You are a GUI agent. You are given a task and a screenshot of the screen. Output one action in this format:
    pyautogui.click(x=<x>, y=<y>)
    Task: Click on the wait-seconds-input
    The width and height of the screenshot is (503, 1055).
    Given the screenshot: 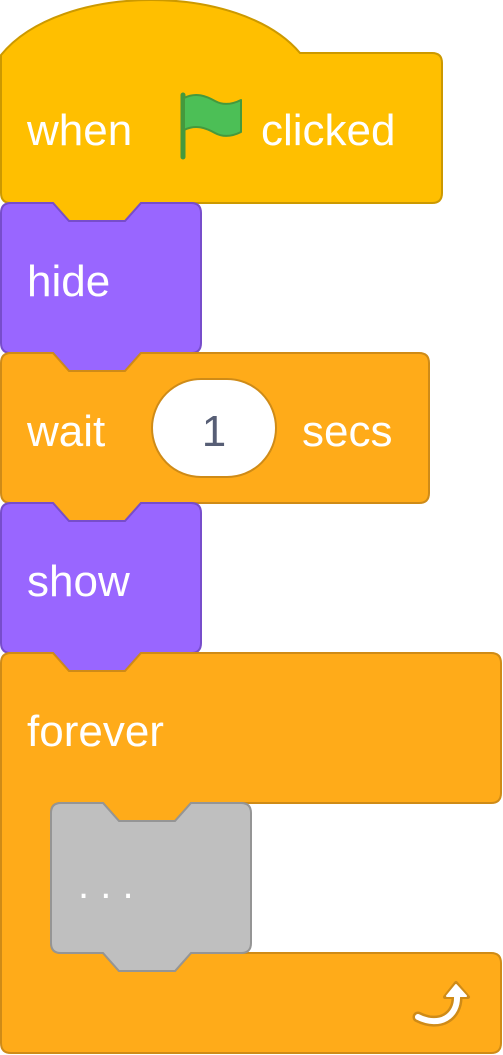 What is the action you would take?
    pyautogui.click(x=214, y=428)
    